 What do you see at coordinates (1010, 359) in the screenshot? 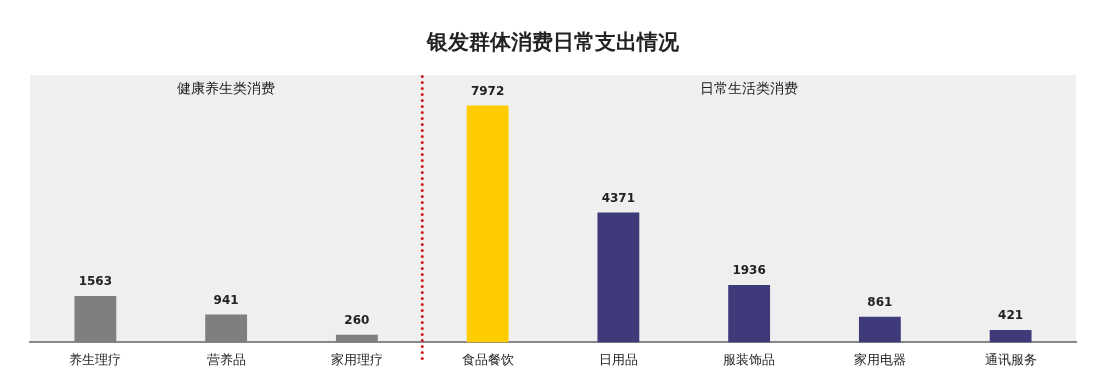
I see `x-tick-label: 通讯服务` at bounding box center [1010, 359].